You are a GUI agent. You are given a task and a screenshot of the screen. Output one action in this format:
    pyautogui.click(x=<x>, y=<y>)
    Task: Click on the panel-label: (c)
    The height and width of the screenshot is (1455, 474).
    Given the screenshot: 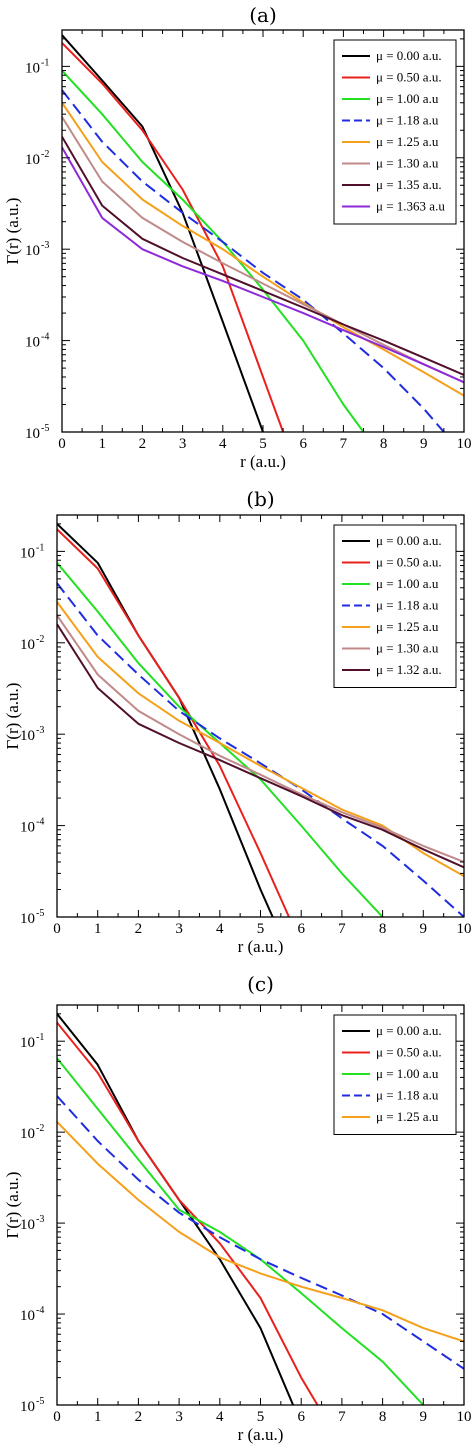 What is the action you would take?
    pyautogui.click(x=260, y=984)
    